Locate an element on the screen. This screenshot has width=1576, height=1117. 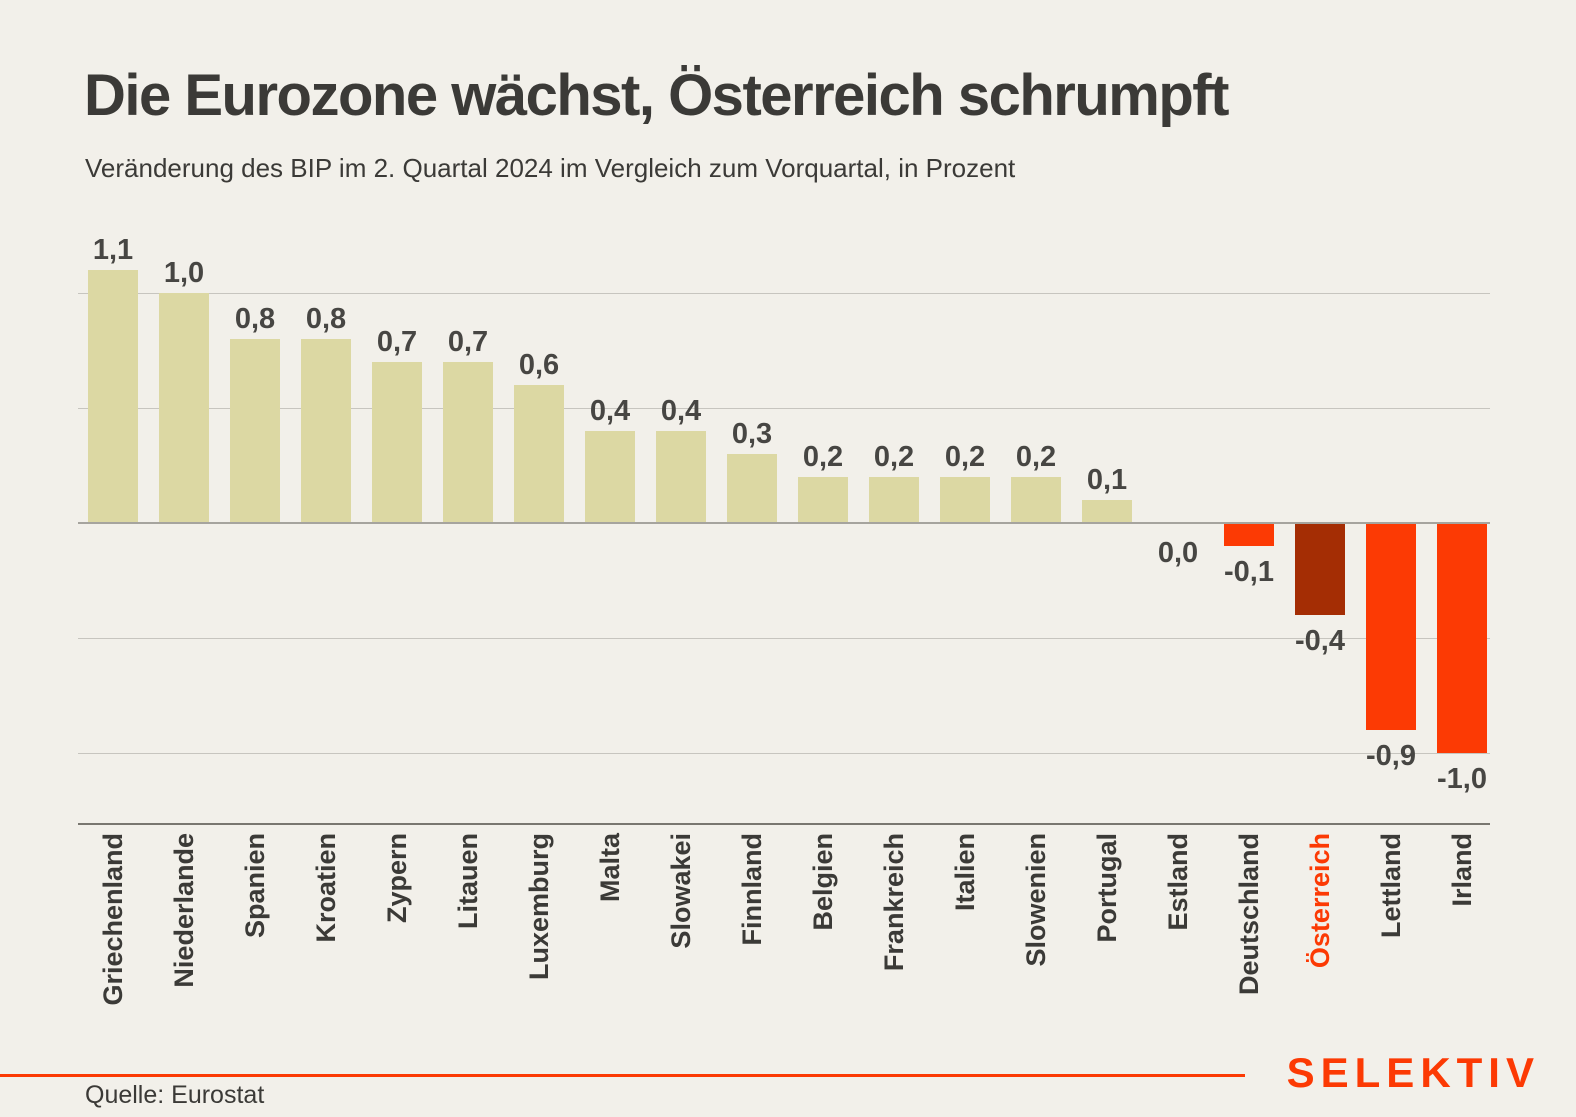
x-label-niederlande: Niederlande is located at coordinates (184, 910).